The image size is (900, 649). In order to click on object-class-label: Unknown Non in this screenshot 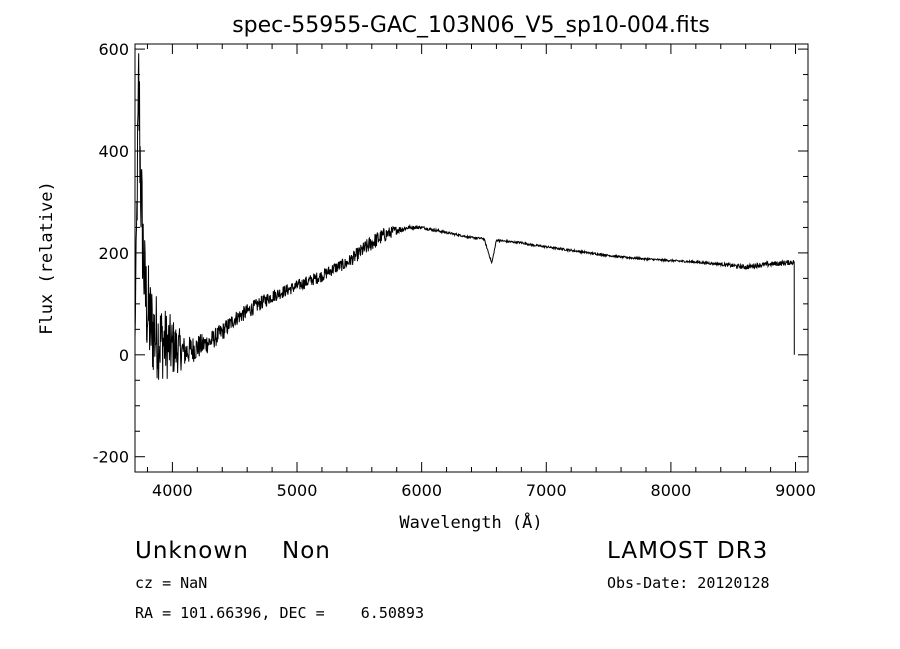, I will do `click(233, 551)`.